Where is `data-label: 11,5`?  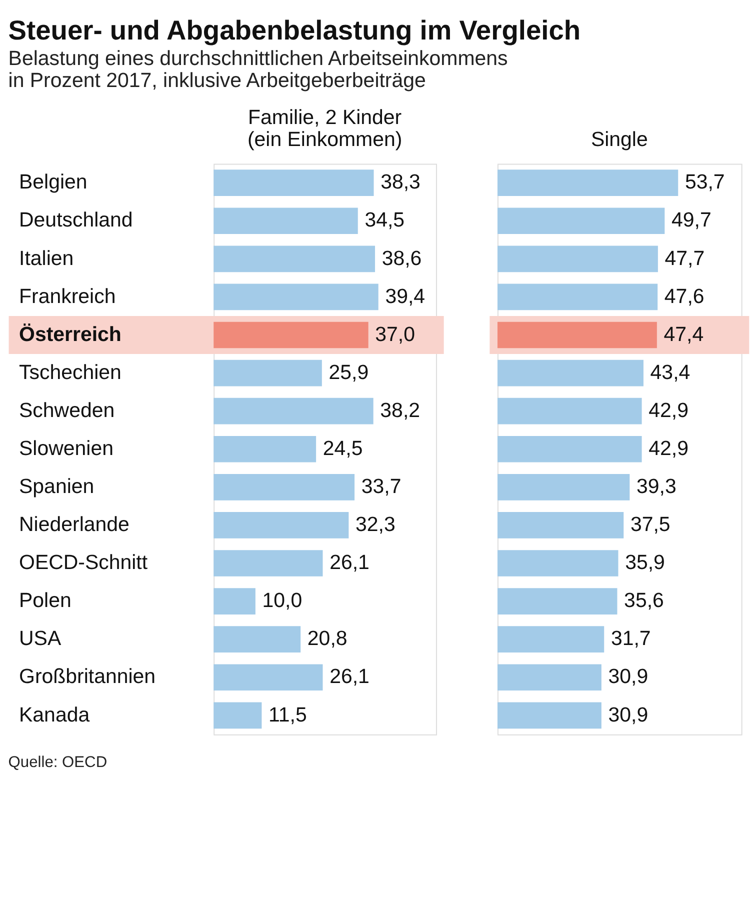
data-label: 11,5 is located at coordinates (287, 714).